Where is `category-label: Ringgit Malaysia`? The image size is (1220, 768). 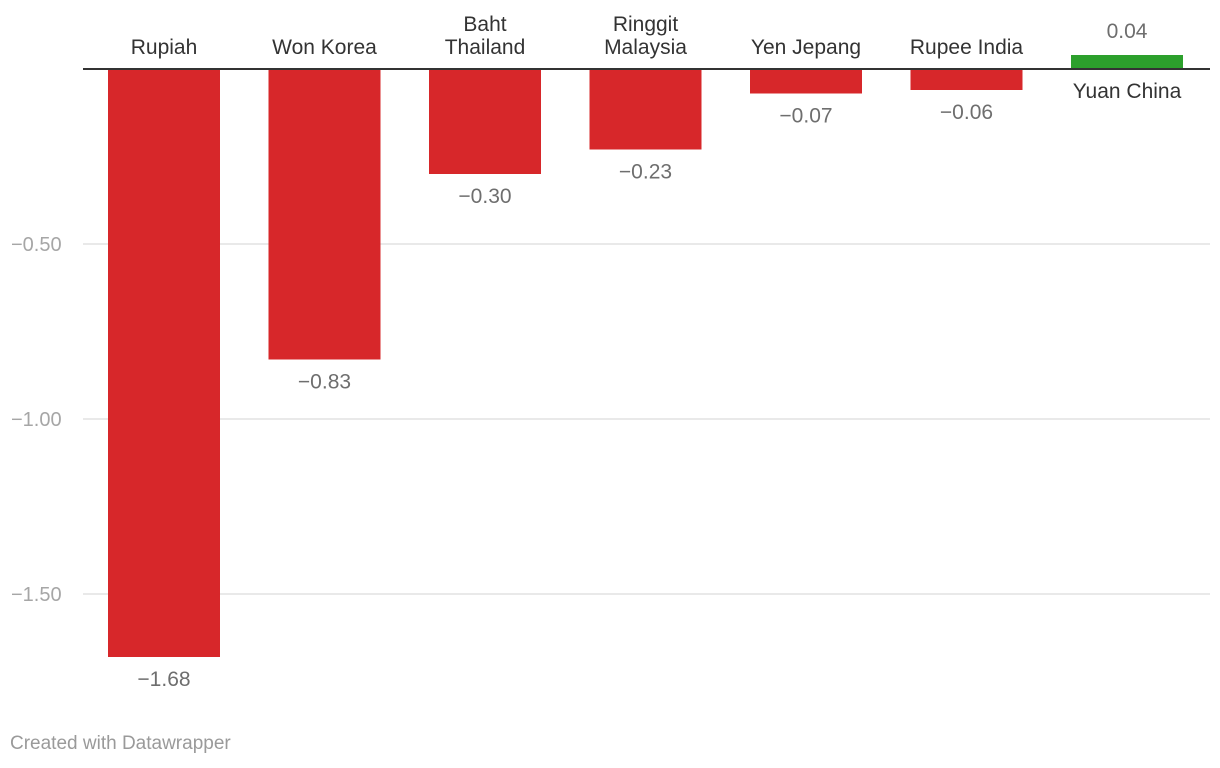
category-label: Ringgit Malaysia is located at coordinates (645, 36).